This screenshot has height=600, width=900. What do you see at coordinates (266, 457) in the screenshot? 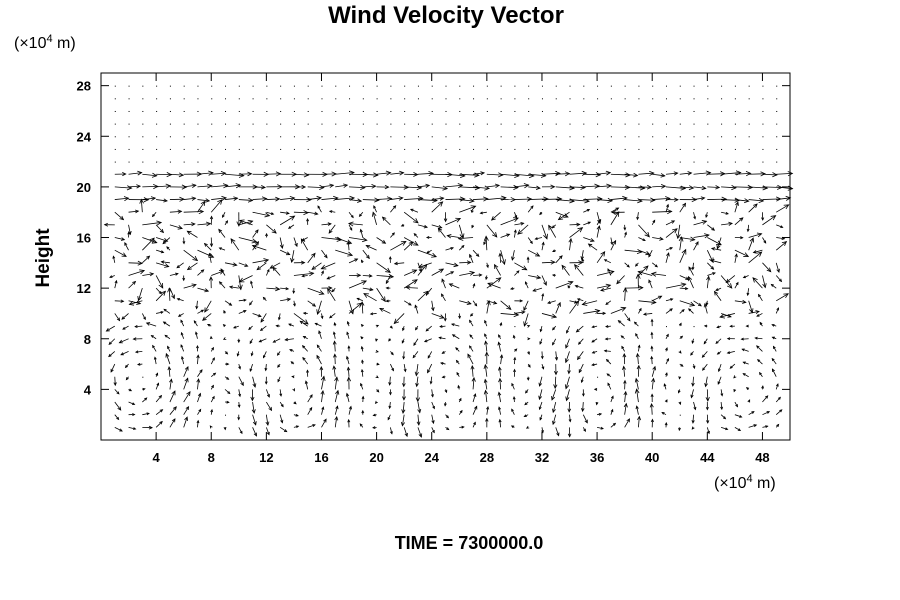
I see `x-tick-label: 12` at bounding box center [266, 457].